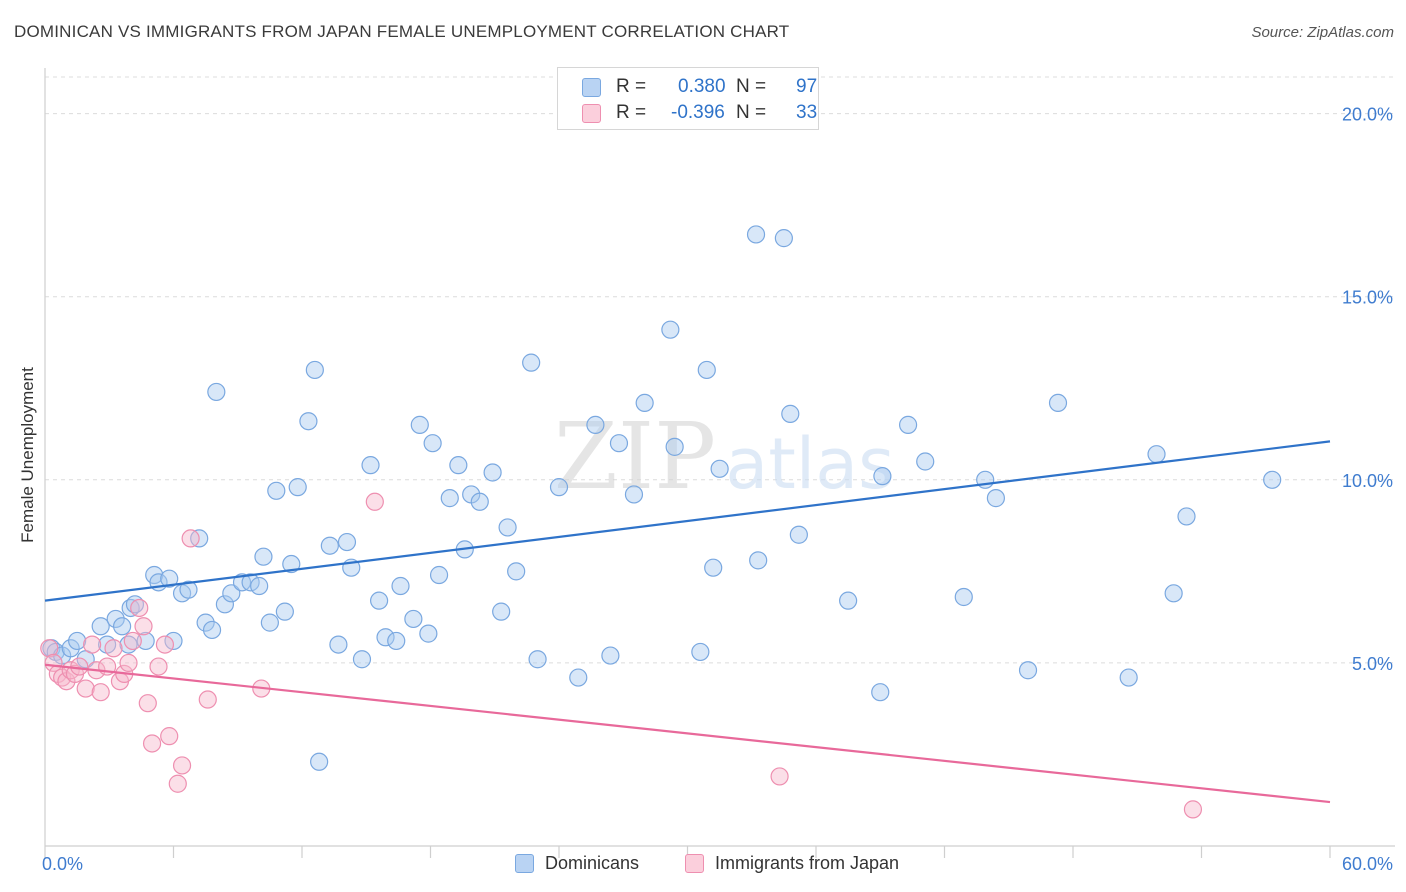 This screenshot has width=1406, height=892. What do you see at coordinates (687, 733) in the screenshot?
I see `japan-trend-line` at bounding box center [687, 733].